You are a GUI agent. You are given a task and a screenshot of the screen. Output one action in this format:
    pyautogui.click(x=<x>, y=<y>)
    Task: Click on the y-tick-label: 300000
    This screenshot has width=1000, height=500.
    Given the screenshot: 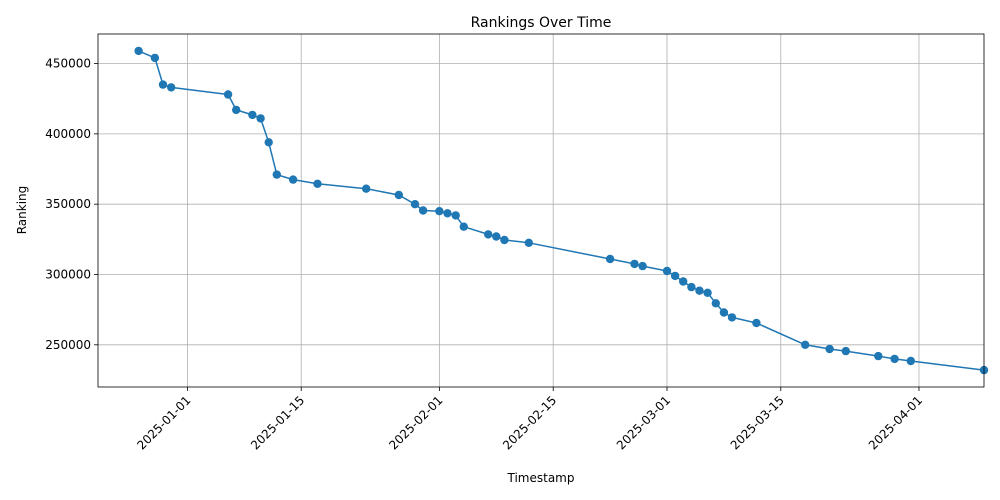 What is the action you would take?
    pyautogui.click(x=68, y=274)
    